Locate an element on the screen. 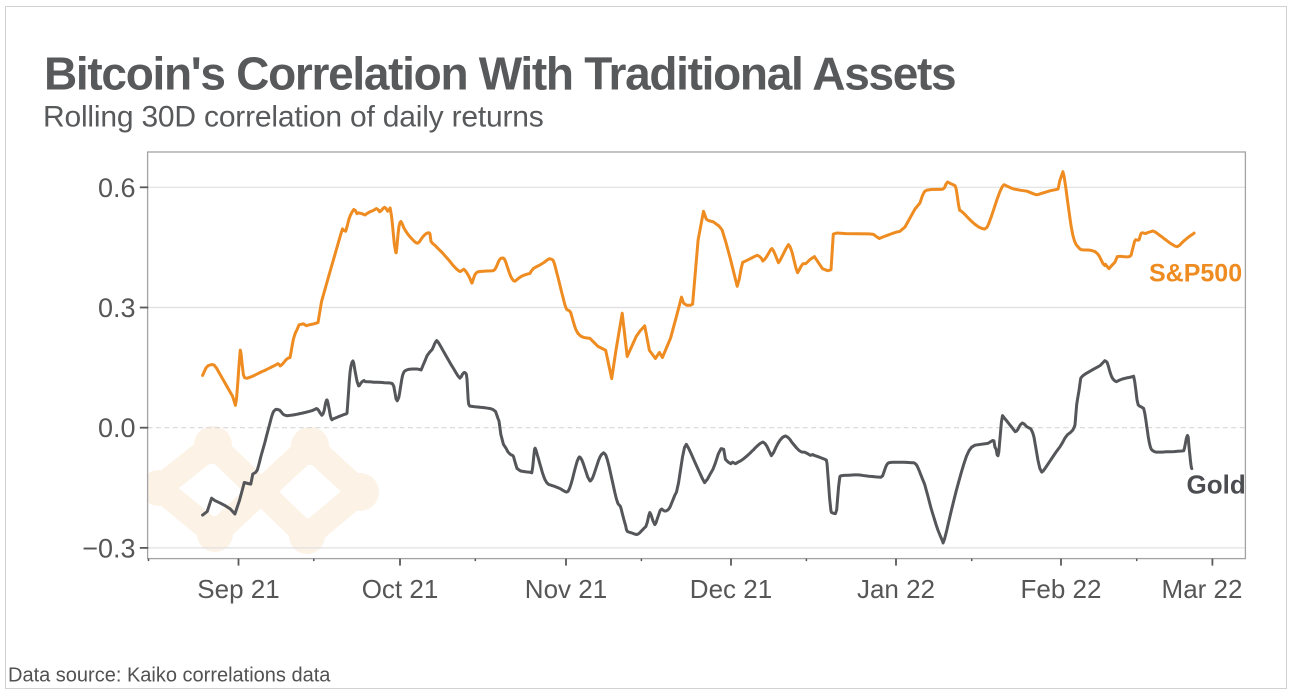  svg-text: Dec 21 is located at coordinates (731, 589).